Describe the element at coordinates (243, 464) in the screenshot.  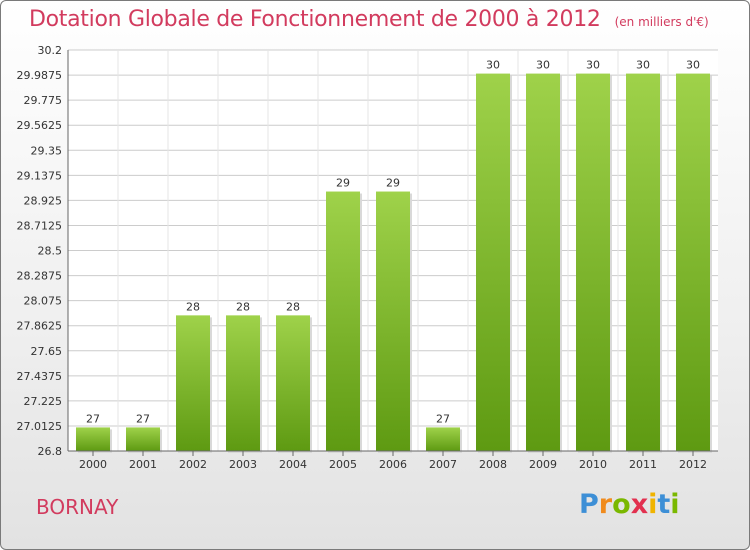
I see `x-tick-label: 2003` at that location.